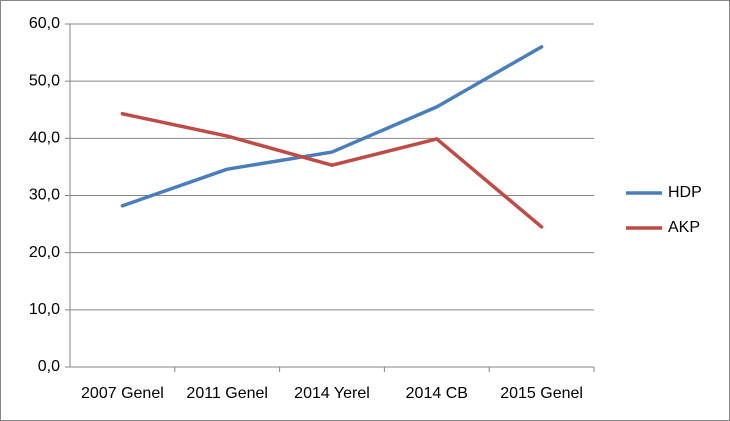 The image size is (730, 421). I want to click on legend-label: AKP, so click(684, 227).